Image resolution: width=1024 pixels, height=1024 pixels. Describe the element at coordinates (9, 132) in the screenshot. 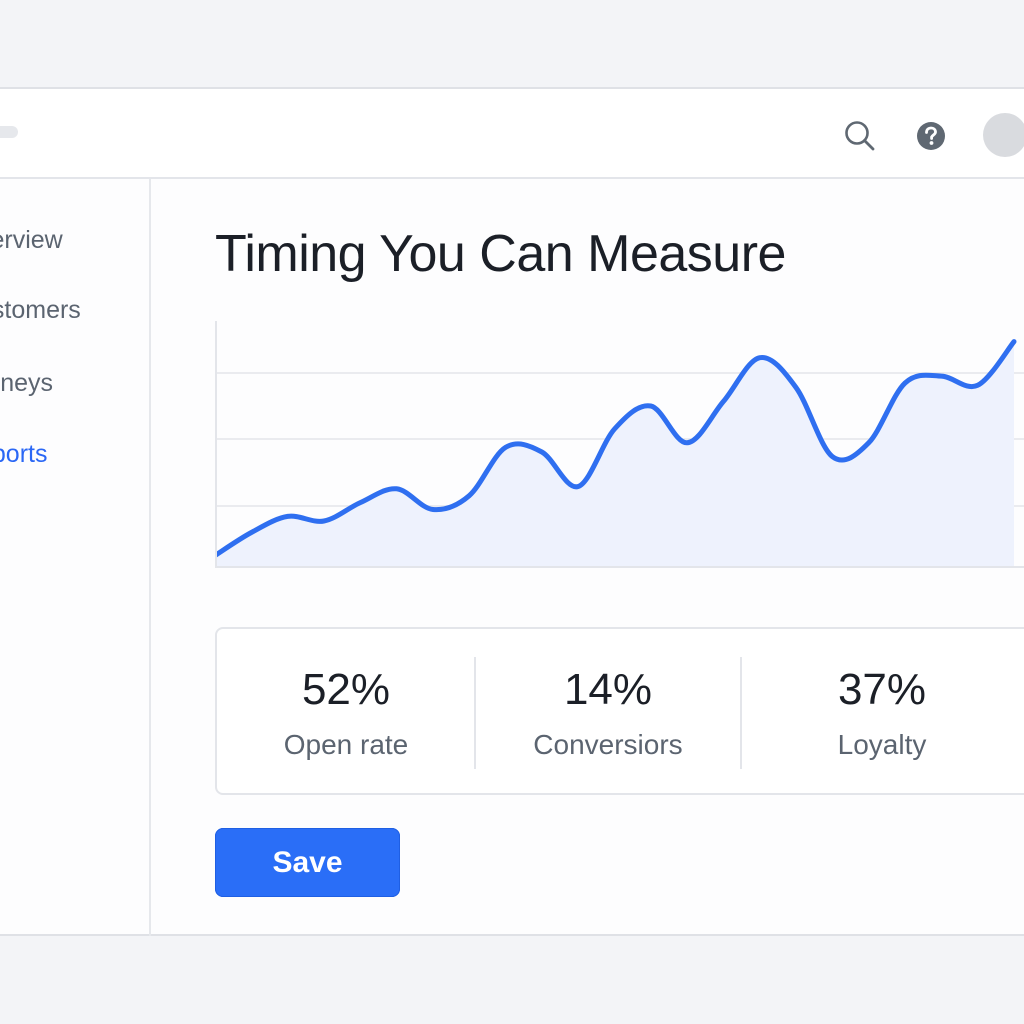

I see `search-bar-edge` at that location.